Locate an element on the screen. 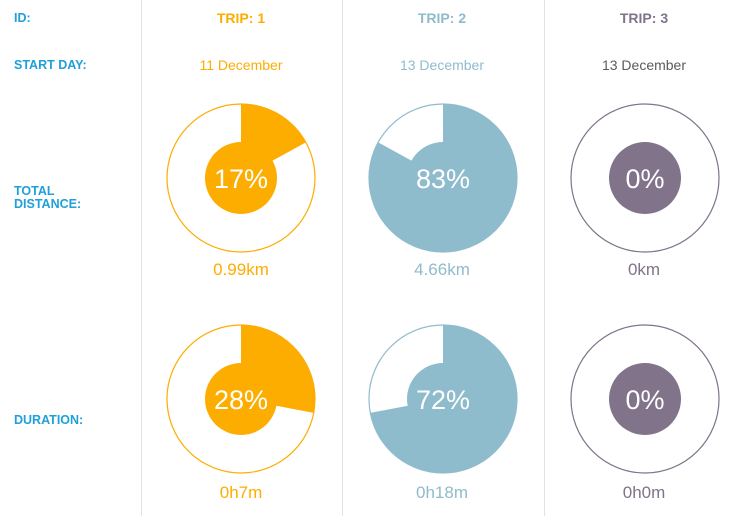 This screenshot has width=737, height=516. duration-gauge-percent-label: 72% is located at coordinates (443, 400).